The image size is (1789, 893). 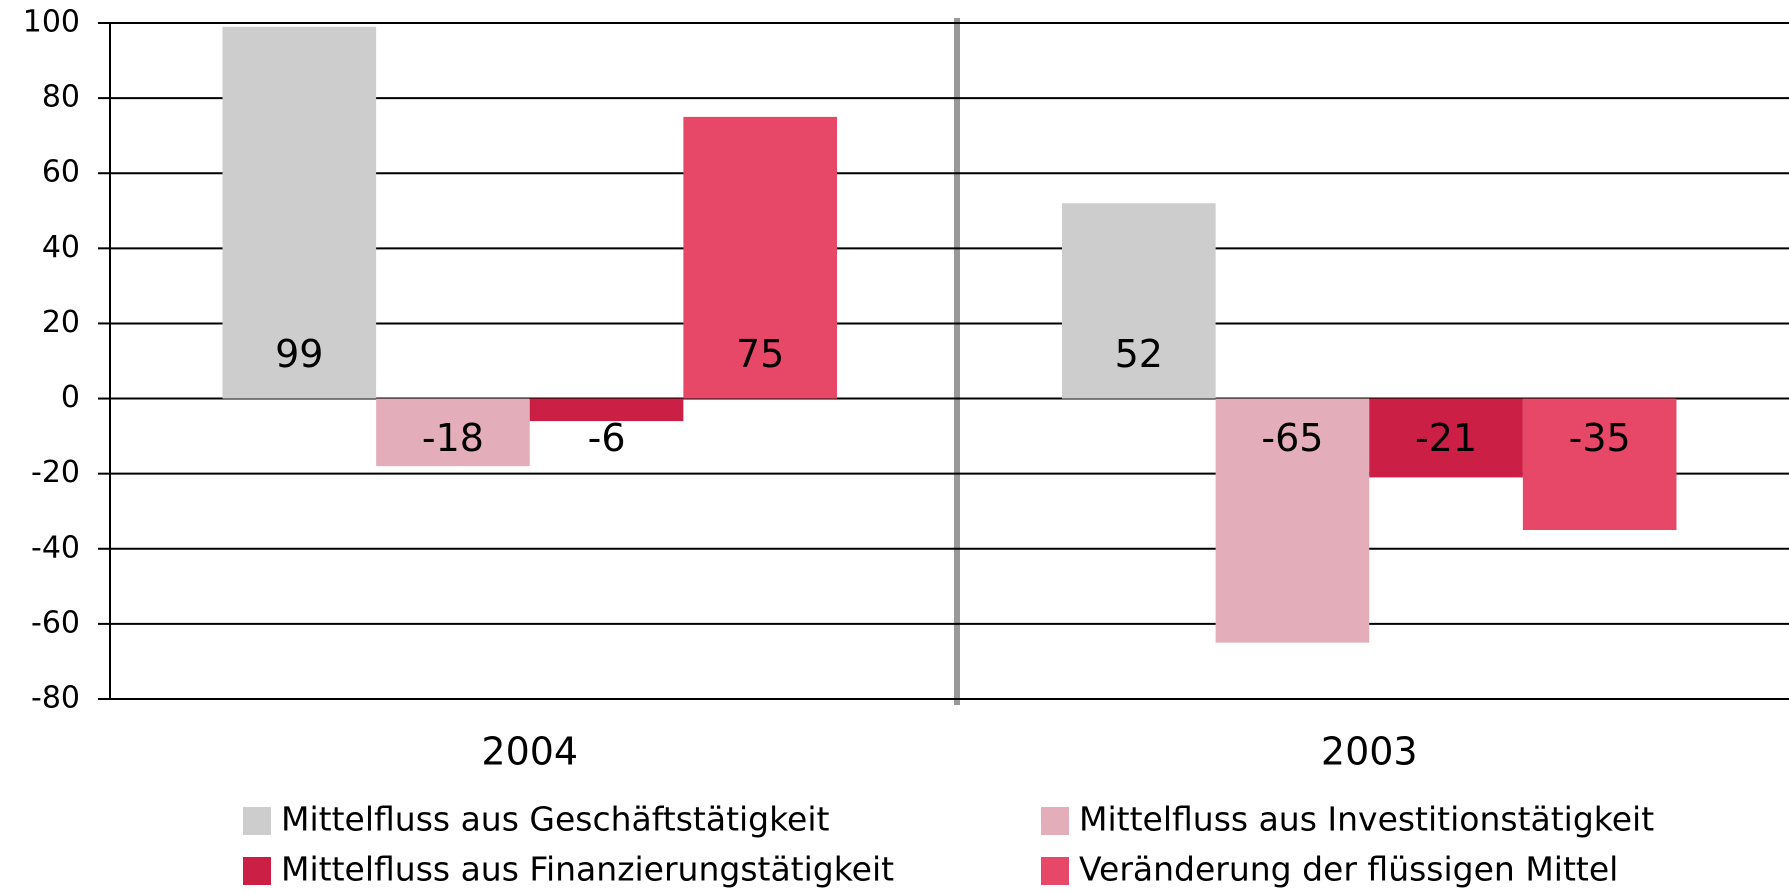 What do you see at coordinates (61, 172) in the screenshot?
I see `y-tick-label: 60` at bounding box center [61, 172].